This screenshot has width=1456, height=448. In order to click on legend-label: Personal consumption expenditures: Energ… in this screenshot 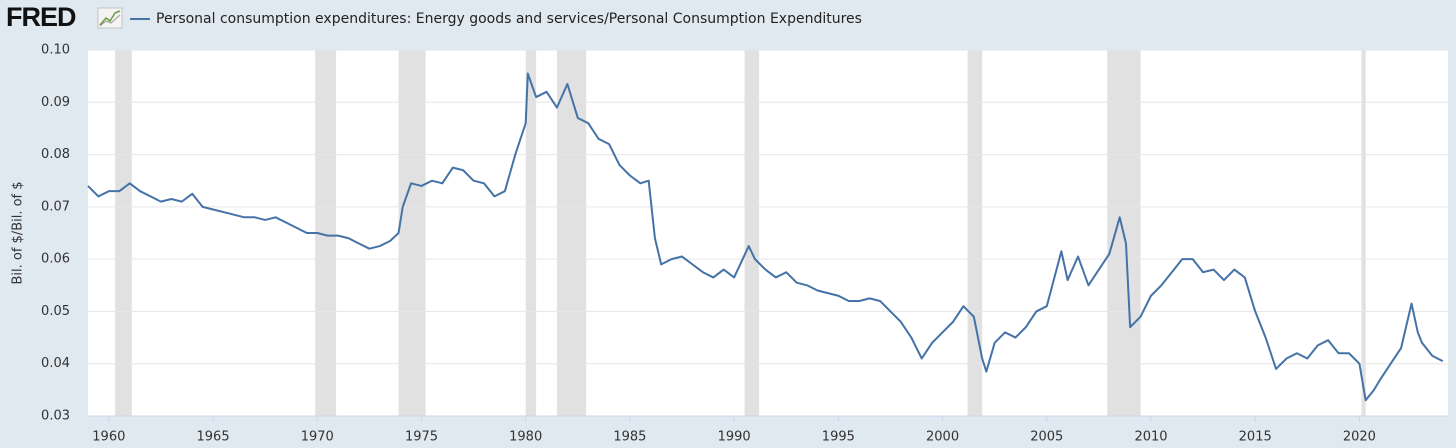, I will do `click(509, 19)`.